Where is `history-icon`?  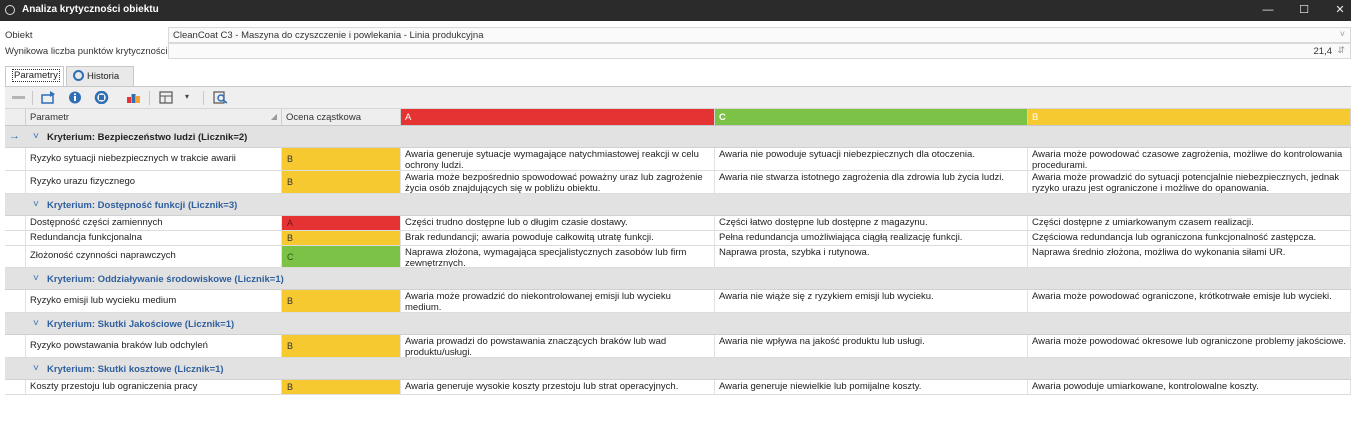 history-icon is located at coordinates (78, 75).